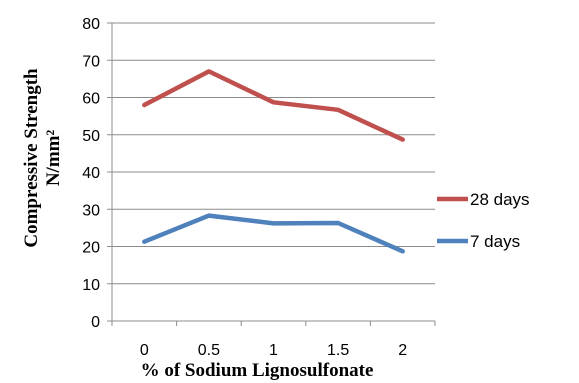 The height and width of the screenshot is (383, 579). What do you see at coordinates (91, 248) in the screenshot?
I see `y-tick-label: 20` at bounding box center [91, 248].